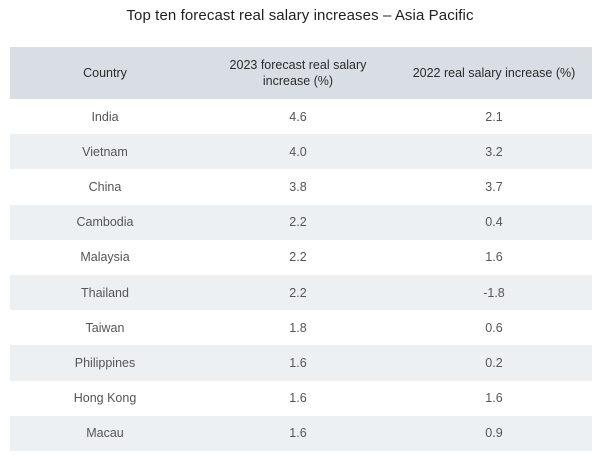 The image size is (600, 461). Describe the element at coordinates (494, 73) in the screenshot. I see `column-header-2022-increase: 2022 real salary increase (%)` at that location.